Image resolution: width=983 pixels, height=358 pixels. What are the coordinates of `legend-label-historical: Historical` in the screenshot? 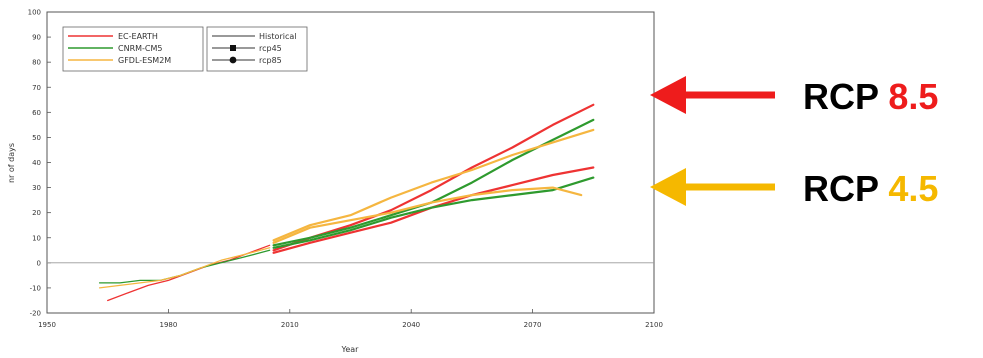 It's located at (277, 36).